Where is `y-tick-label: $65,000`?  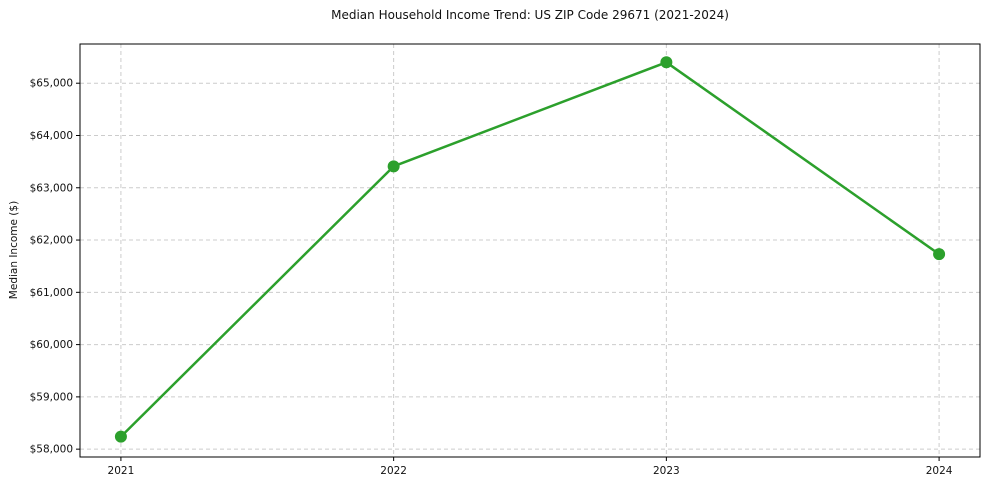 y-tick-label: $65,000 is located at coordinates (51, 84).